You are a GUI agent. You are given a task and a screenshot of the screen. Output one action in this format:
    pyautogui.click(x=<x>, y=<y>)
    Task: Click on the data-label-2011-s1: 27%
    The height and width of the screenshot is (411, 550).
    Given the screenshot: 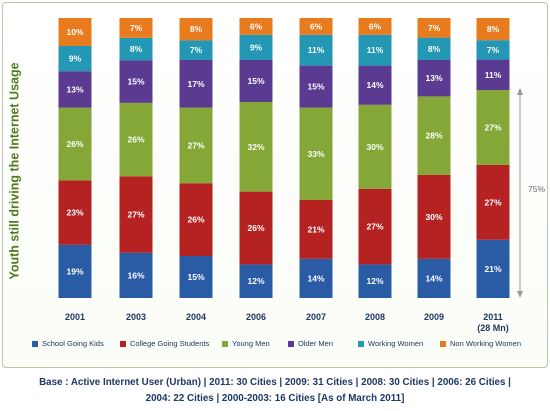 What is the action you would take?
    pyautogui.click(x=492, y=202)
    